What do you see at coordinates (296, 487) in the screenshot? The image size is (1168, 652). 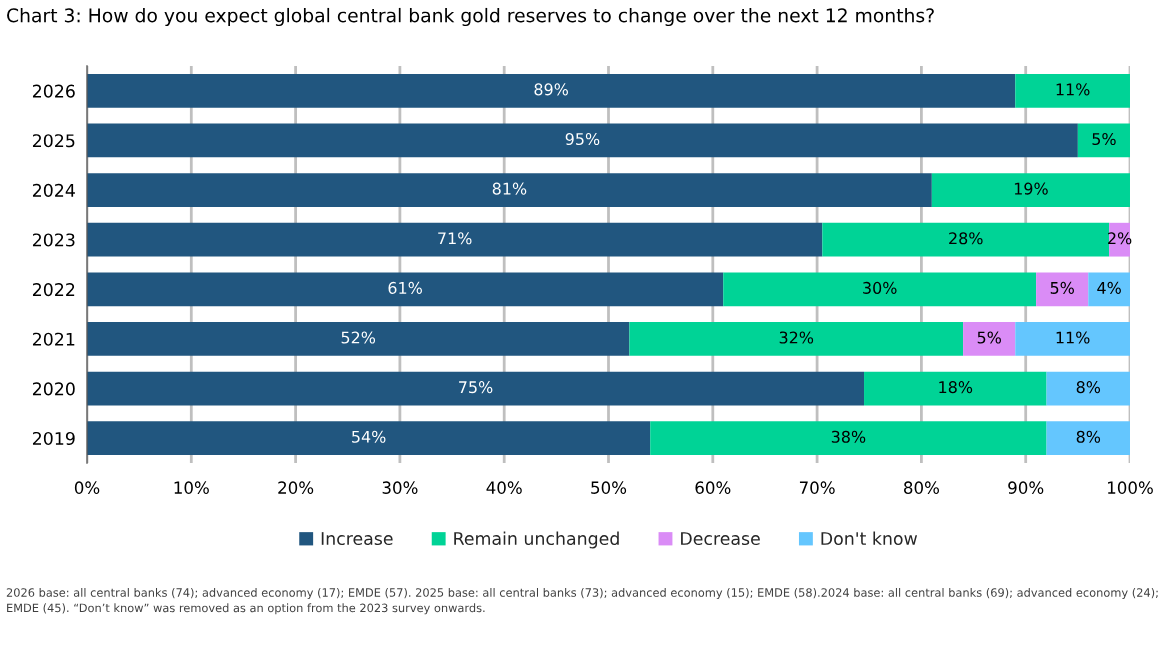 I see `x-tick-label: 20%` at bounding box center [296, 487].